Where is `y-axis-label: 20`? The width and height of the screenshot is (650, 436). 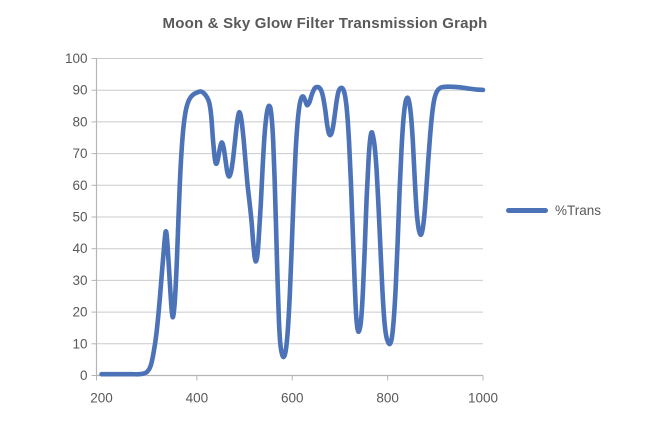 y-axis-label: 20 is located at coordinates (79, 312).